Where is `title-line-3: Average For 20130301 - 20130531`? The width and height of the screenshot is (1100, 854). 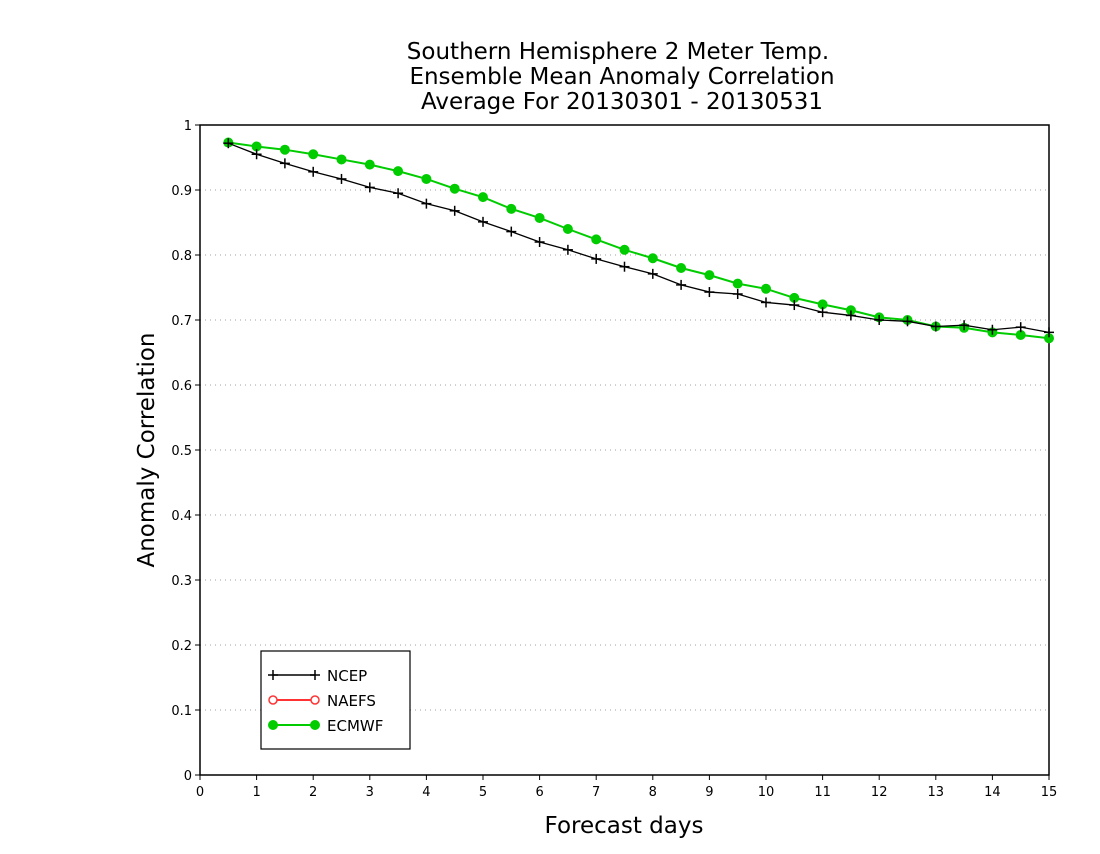
title-line-3: Average For 20130301 - 20130531 is located at coordinates (622, 102).